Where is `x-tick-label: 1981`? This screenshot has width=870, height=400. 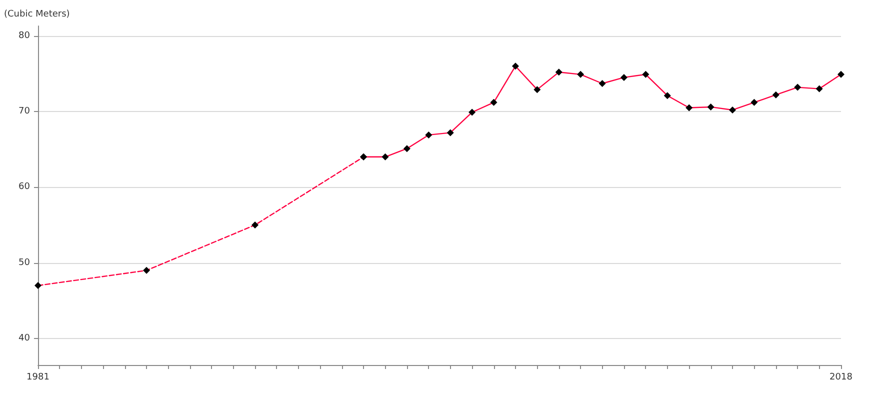 x-tick-label: 1981 is located at coordinates (38, 377).